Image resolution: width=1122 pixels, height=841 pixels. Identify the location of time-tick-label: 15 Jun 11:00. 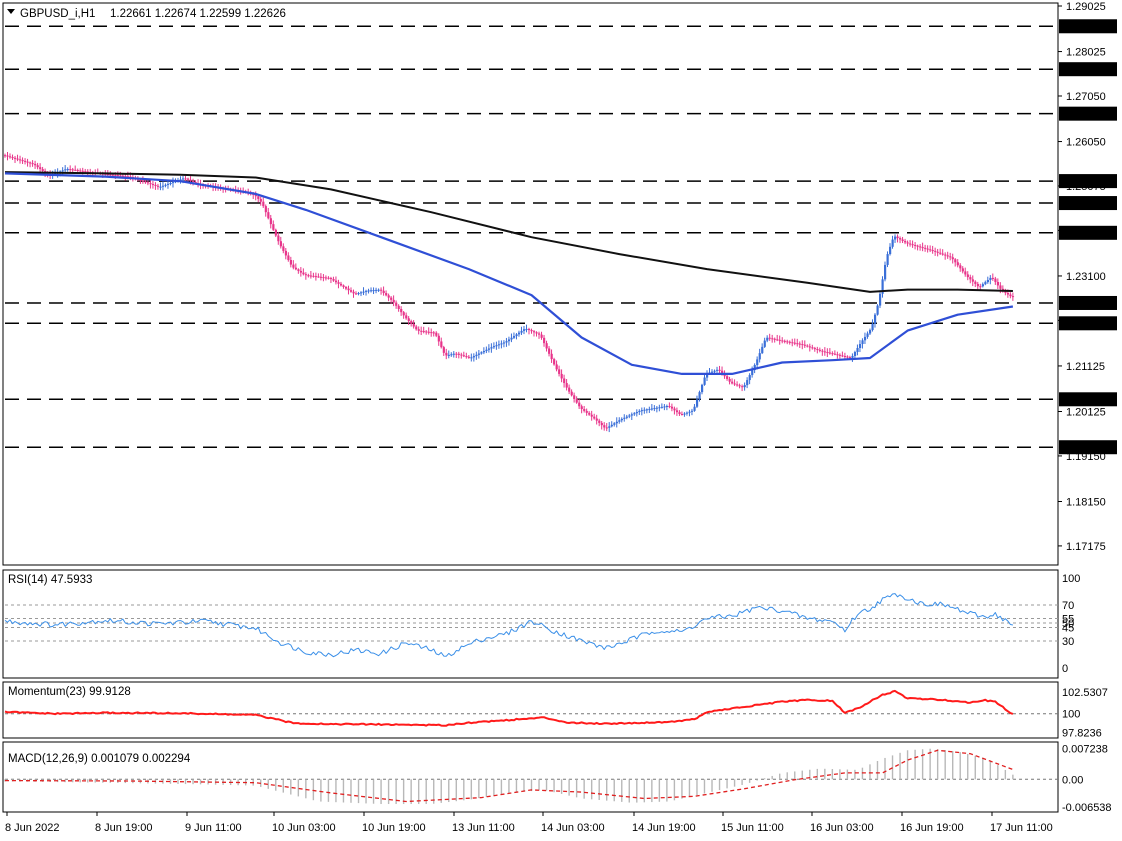
(752, 828).